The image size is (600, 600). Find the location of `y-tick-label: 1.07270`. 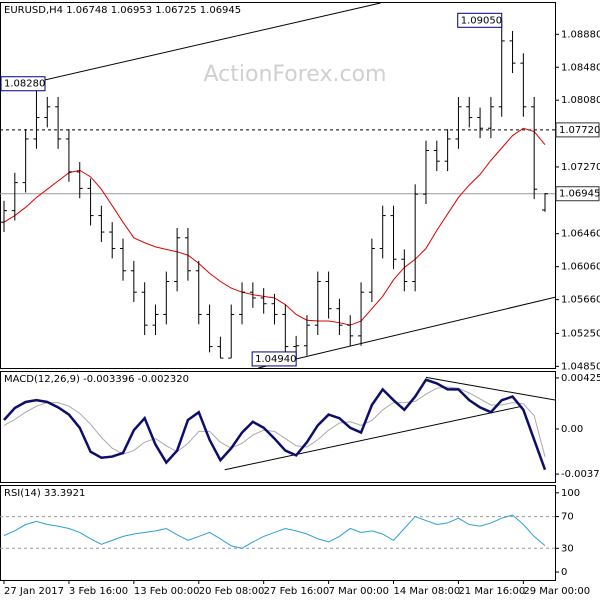

y-tick-label: 1.07270 is located at coordinates (580, 167).